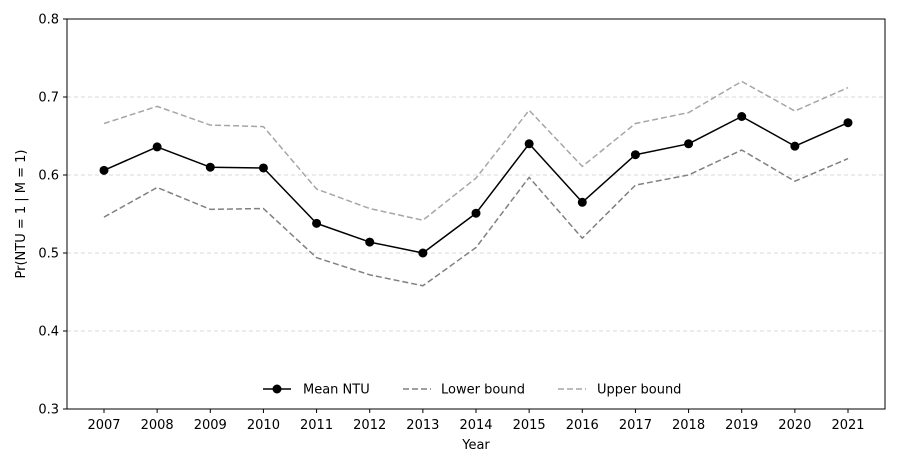 This screenshot has width=900, height=463. What do you see at coordinates (582, 425) in the screenshot?
I see `x-tick-label: 2016` at bounding box center [582, 425].